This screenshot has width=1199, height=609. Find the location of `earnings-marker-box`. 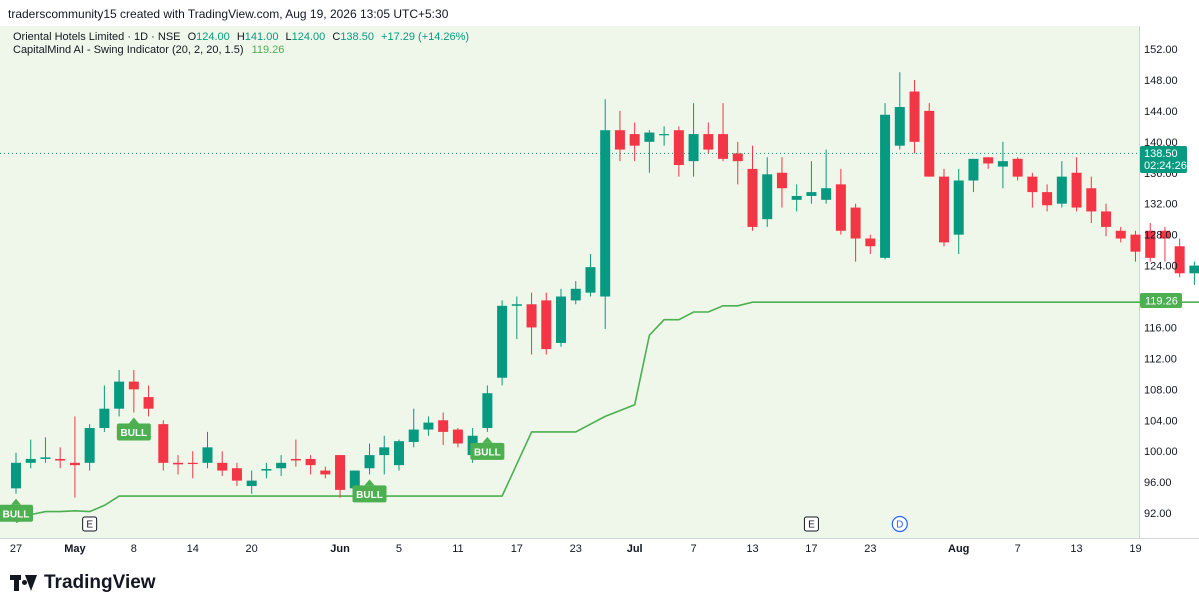

earnings-marker-box is located at coordinates (811, 524).